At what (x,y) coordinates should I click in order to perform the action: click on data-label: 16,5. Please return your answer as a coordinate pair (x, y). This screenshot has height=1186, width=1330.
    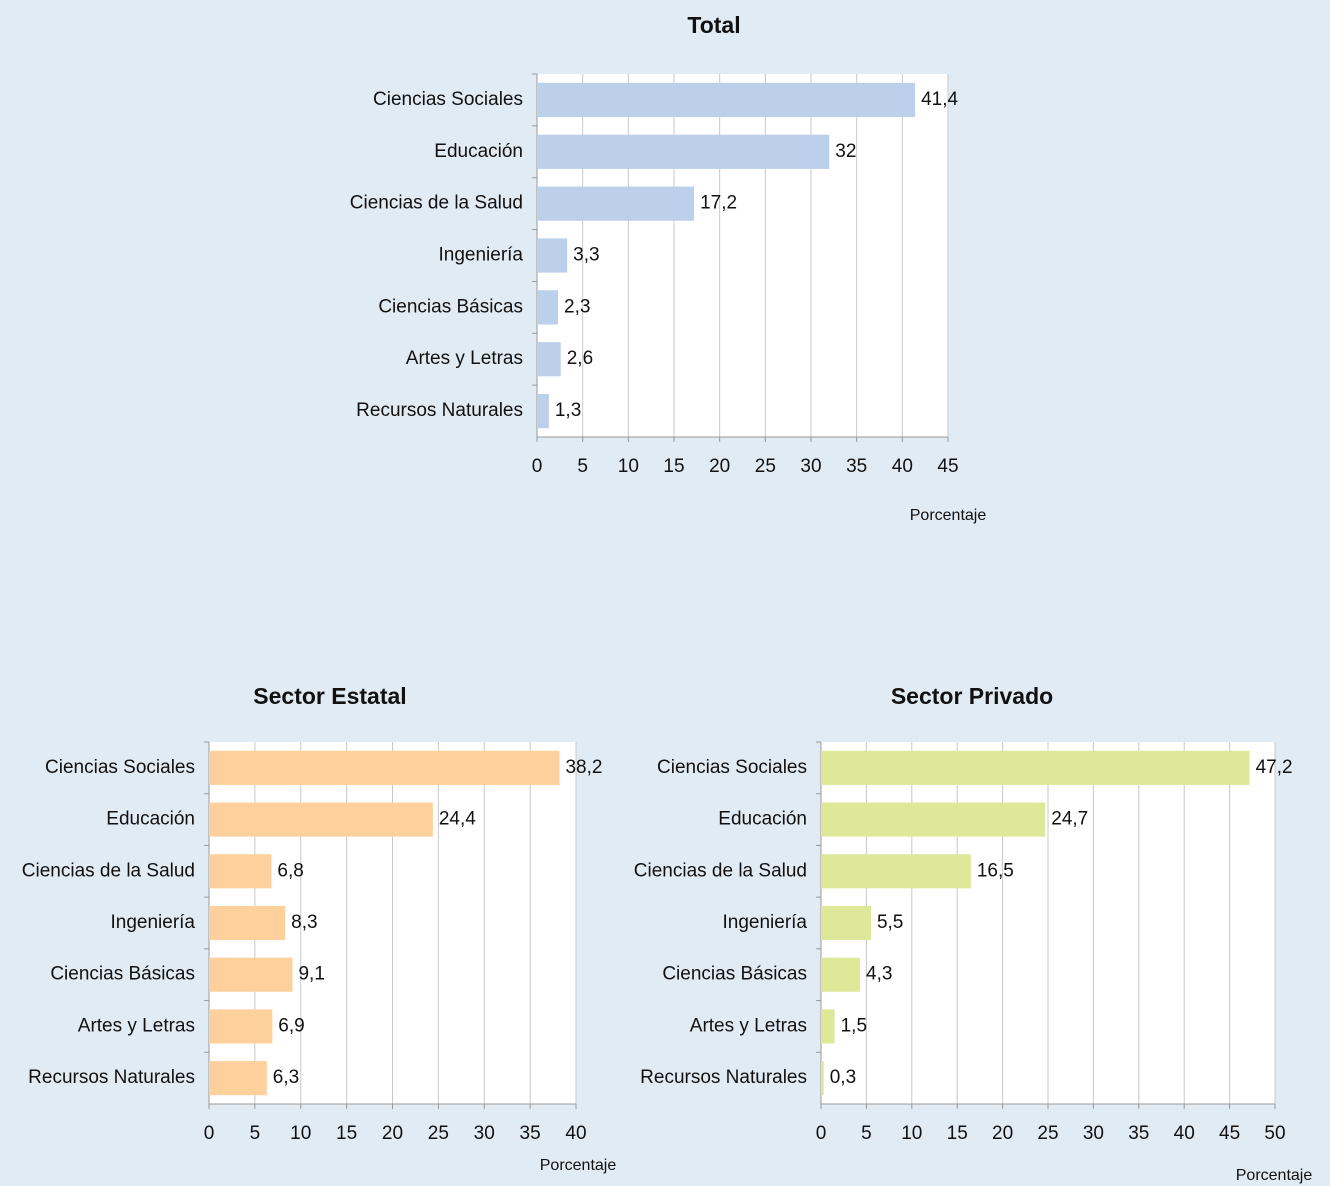
    Looking at the image, I should click on (995, 870).